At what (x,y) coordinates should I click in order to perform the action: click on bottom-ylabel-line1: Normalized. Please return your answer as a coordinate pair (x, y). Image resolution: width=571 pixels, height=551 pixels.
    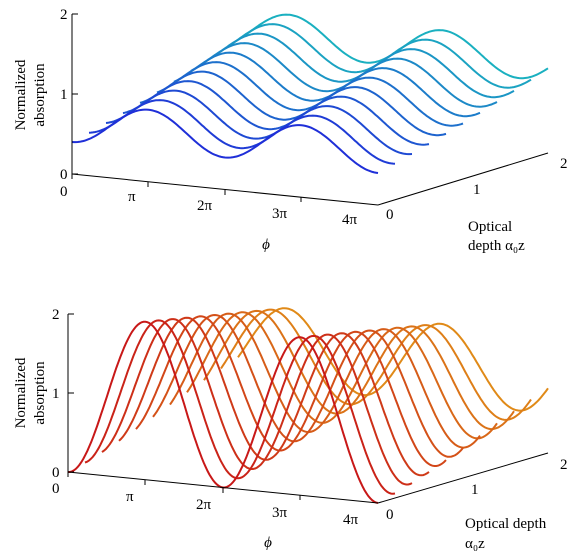
    Looking at the image, I should click on (21, 392).